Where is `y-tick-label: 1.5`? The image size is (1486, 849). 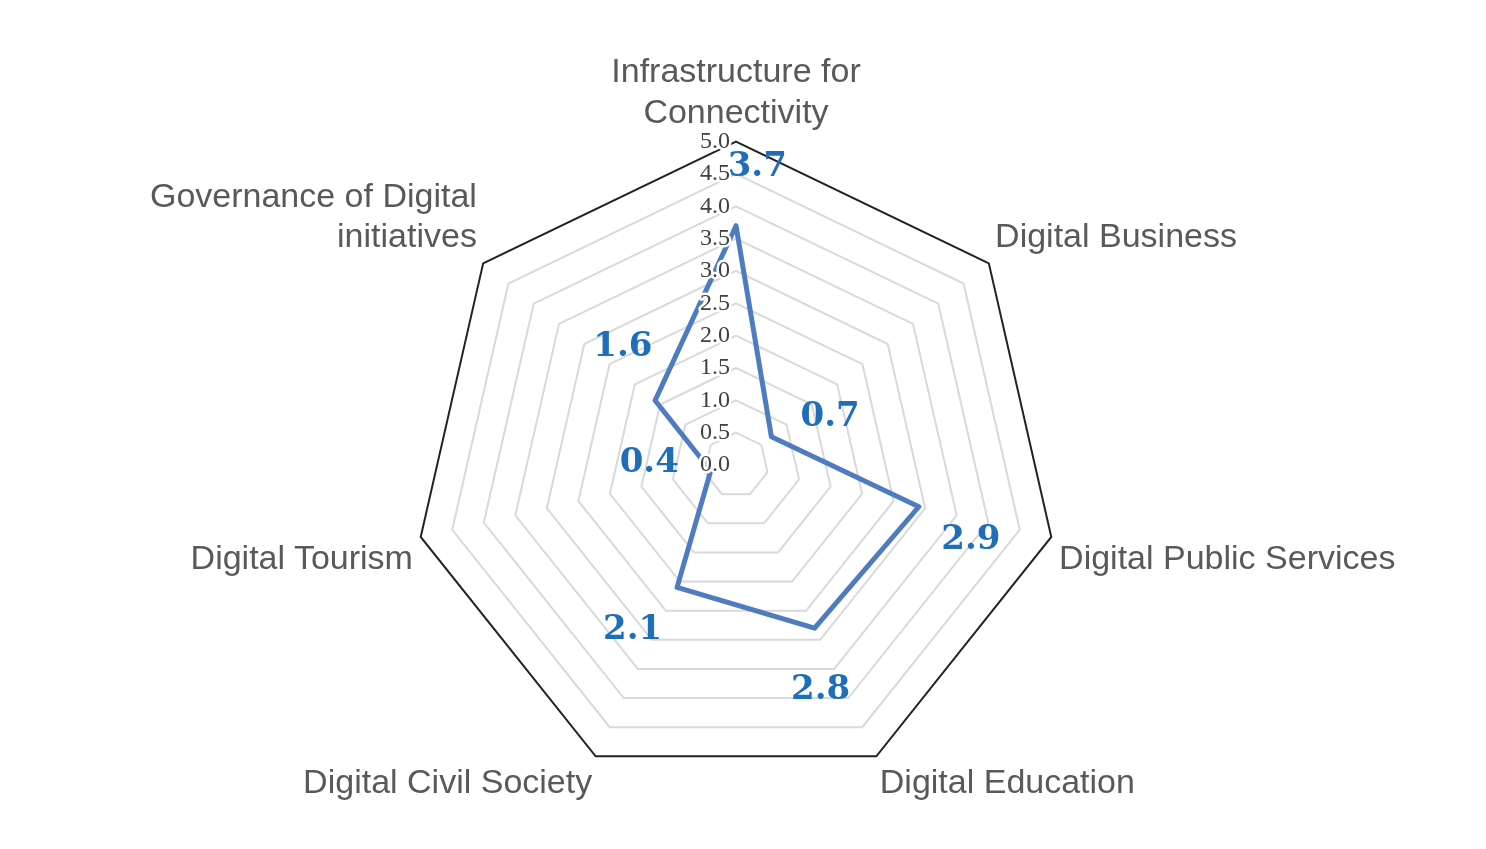 y-tick-label: 1.5 is located at coordinates (715, 366).